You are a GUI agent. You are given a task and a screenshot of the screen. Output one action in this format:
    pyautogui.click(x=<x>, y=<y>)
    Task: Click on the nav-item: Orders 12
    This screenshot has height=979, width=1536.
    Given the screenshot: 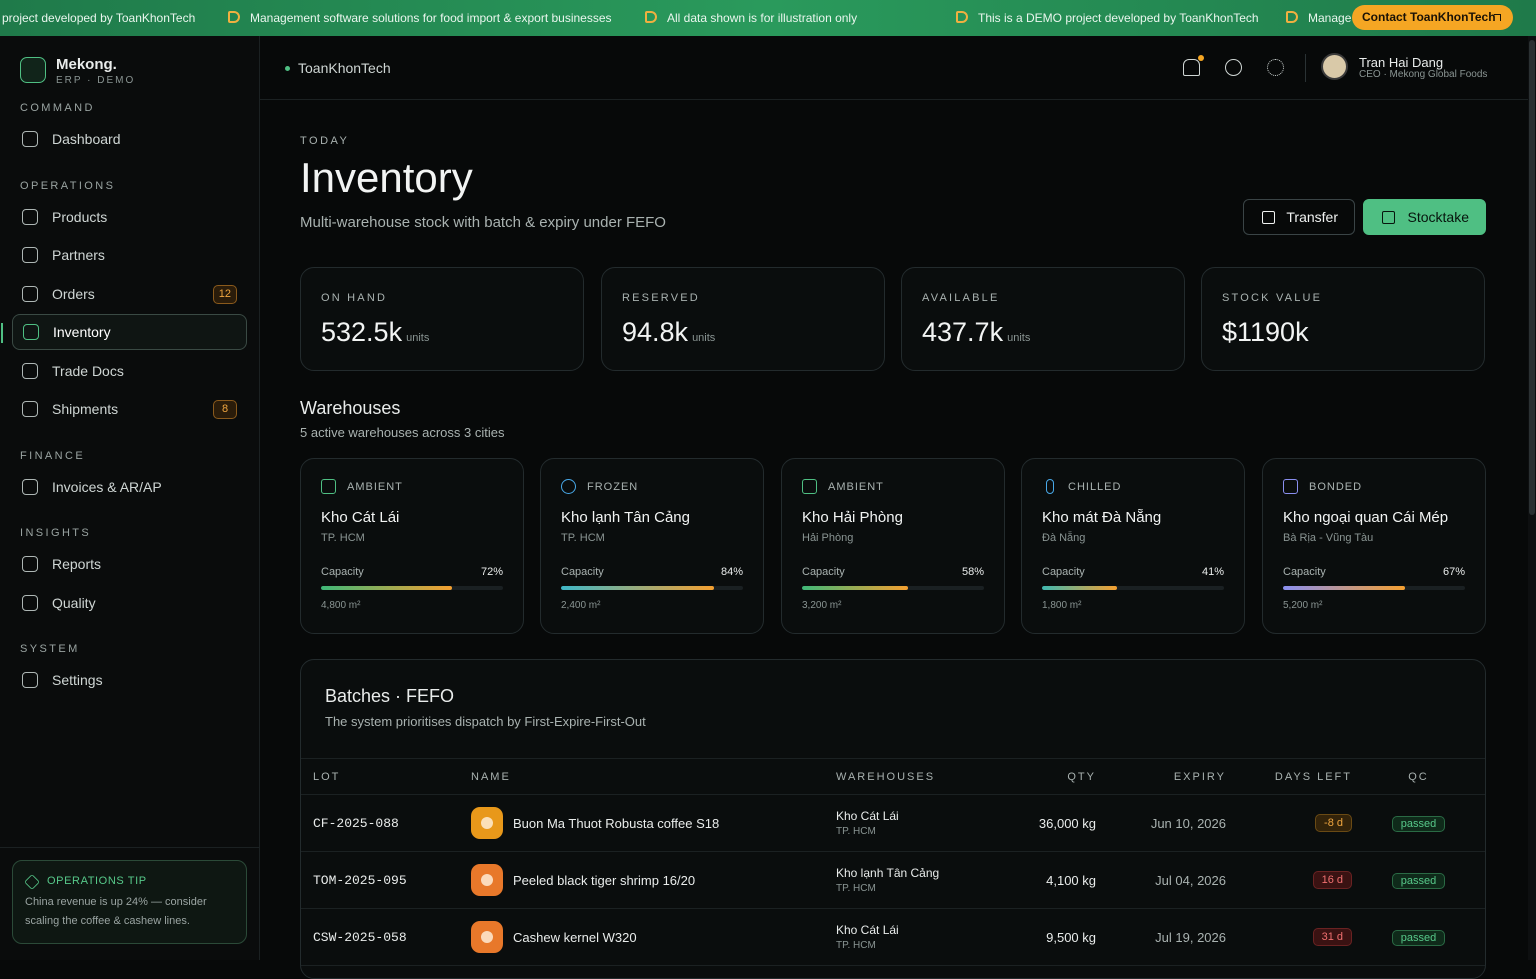 What is the action you would take?
    pyautogui.click(x=129, y=294)
    